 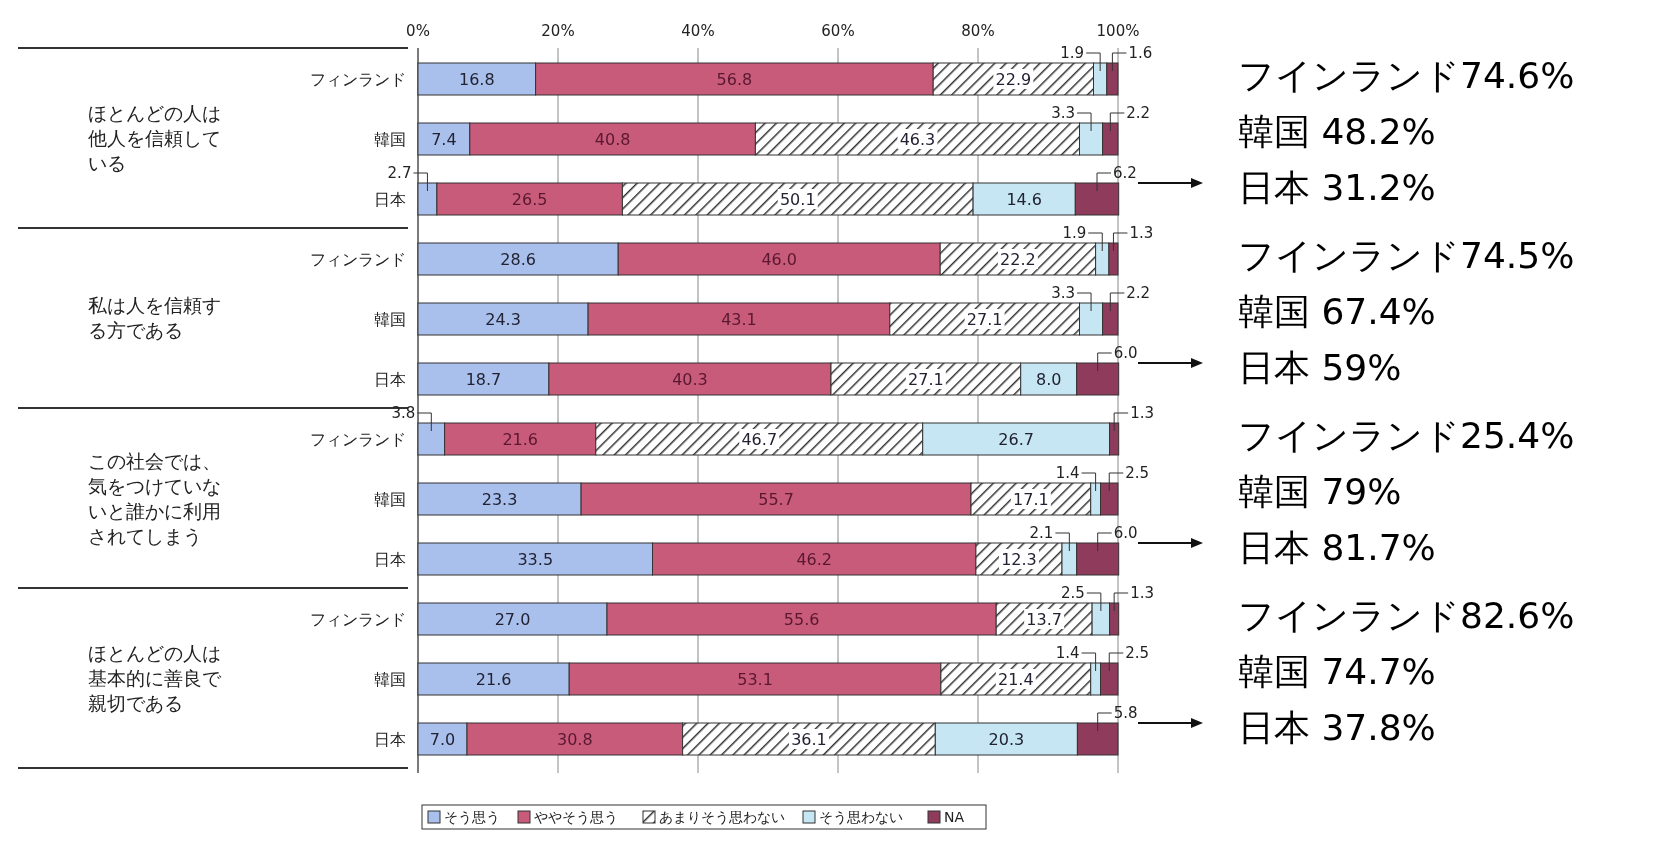 What do you see at coordinates (1125, 173) in the screenshot?
I see `data-label: 6.2` at bounding box center [1125, 173].